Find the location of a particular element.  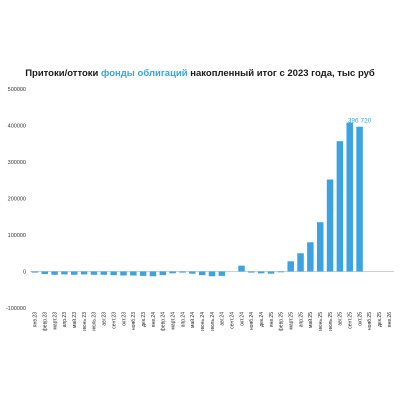

x-tick-label: июнь.25 is located at coordinates (321, 321).